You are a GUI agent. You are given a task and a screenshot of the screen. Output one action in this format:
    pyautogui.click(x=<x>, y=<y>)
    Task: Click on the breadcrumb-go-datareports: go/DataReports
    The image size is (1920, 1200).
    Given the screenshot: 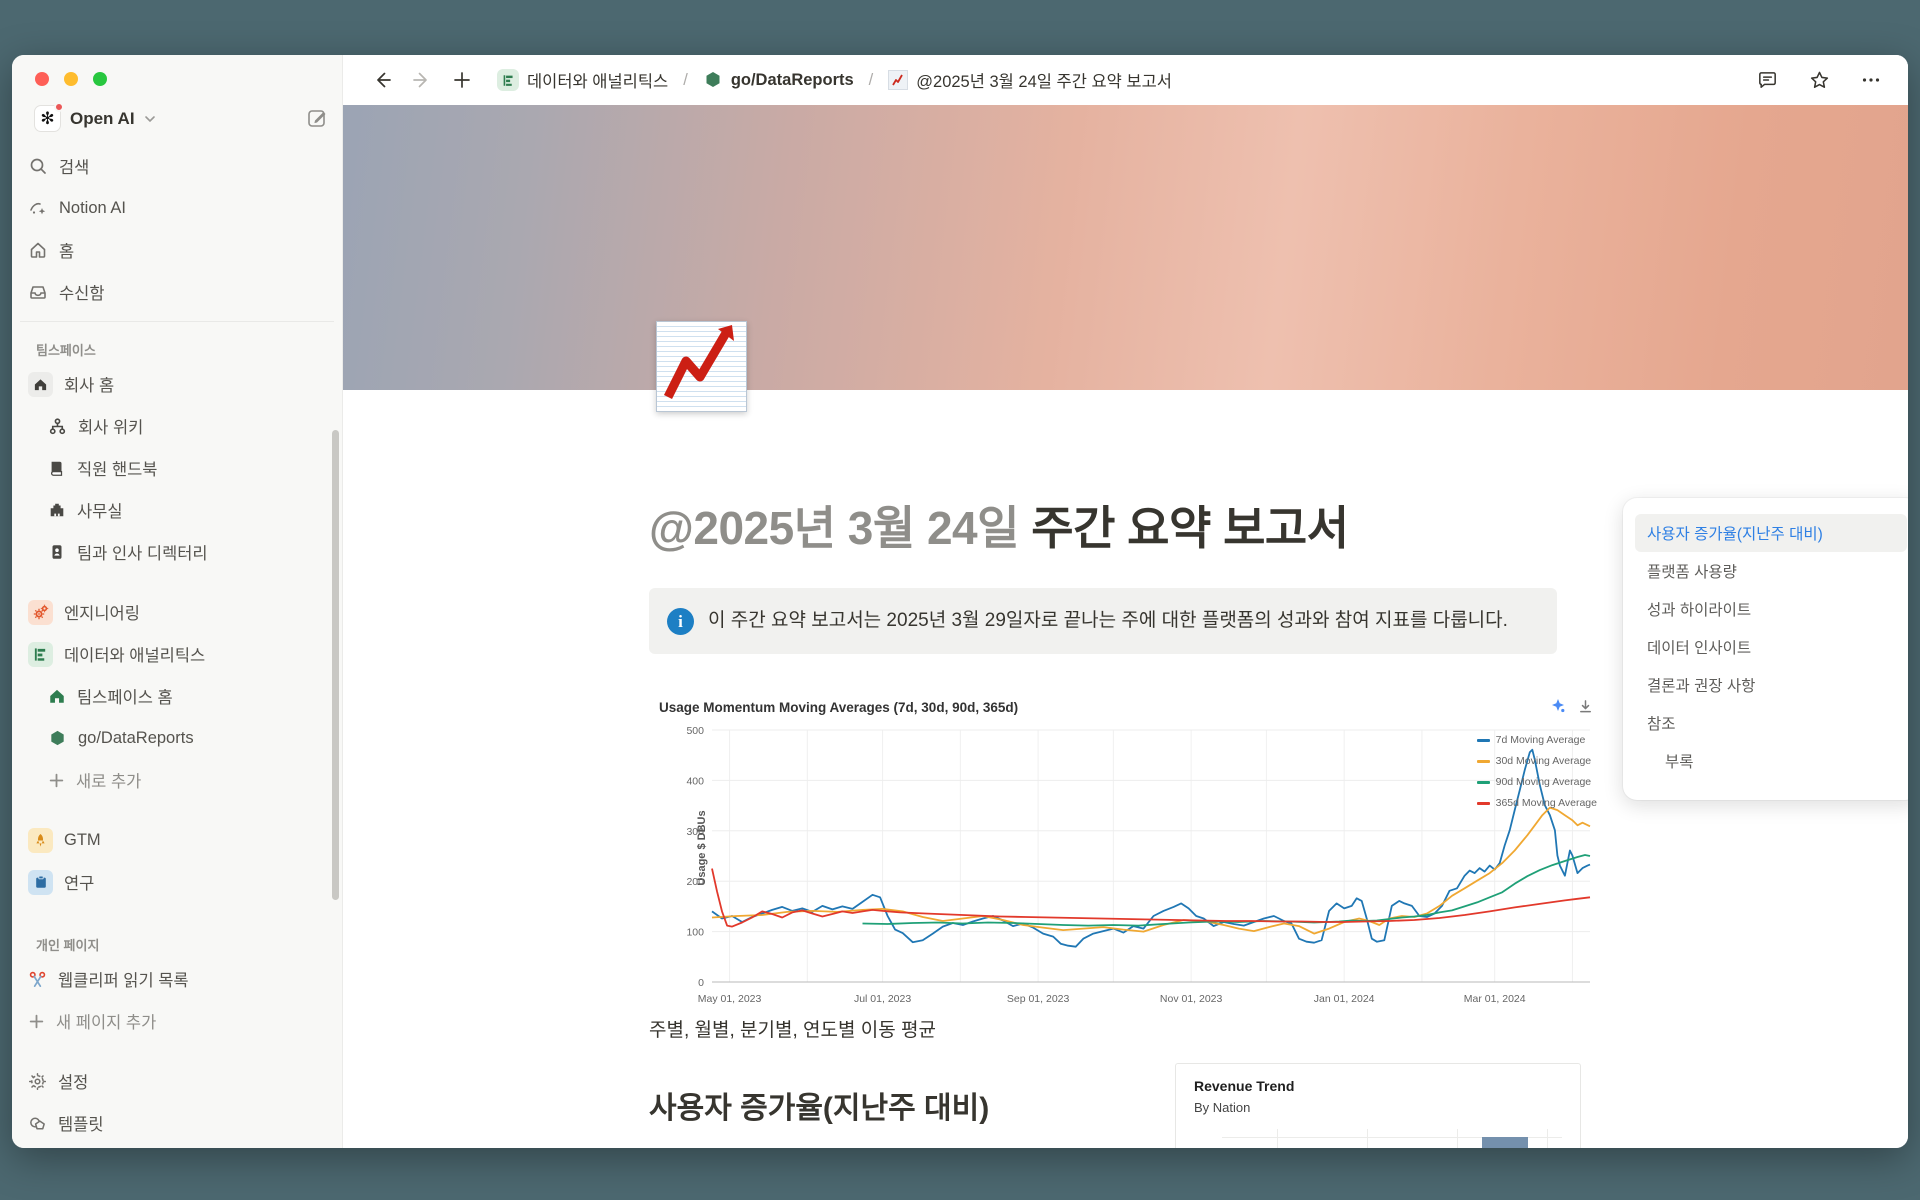 What is the action you would take?
    pyautogui.click(x=778, y=80)
    